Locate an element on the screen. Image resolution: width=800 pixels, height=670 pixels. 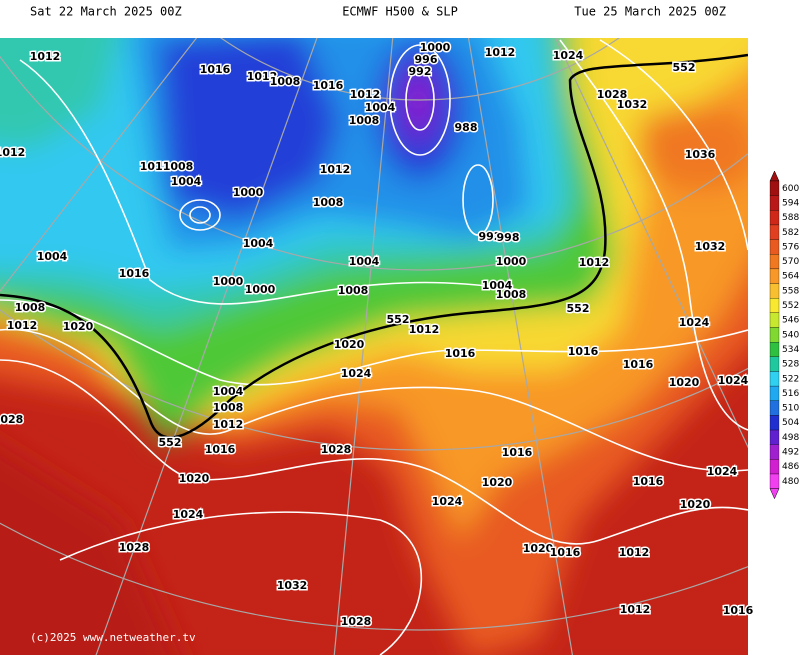
header-left: Sat 22 March 2025 00Z is located at coordinates (106, 12).